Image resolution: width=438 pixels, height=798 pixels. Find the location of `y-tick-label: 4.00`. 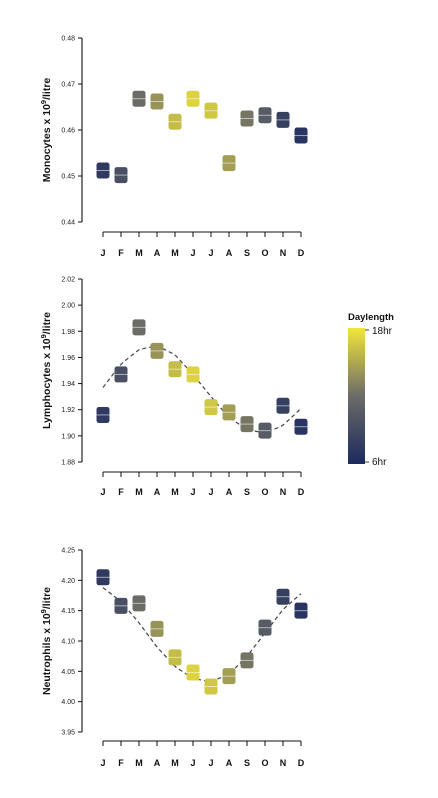

y-tick-label: 4.00 is located at coordinates (68, 702).